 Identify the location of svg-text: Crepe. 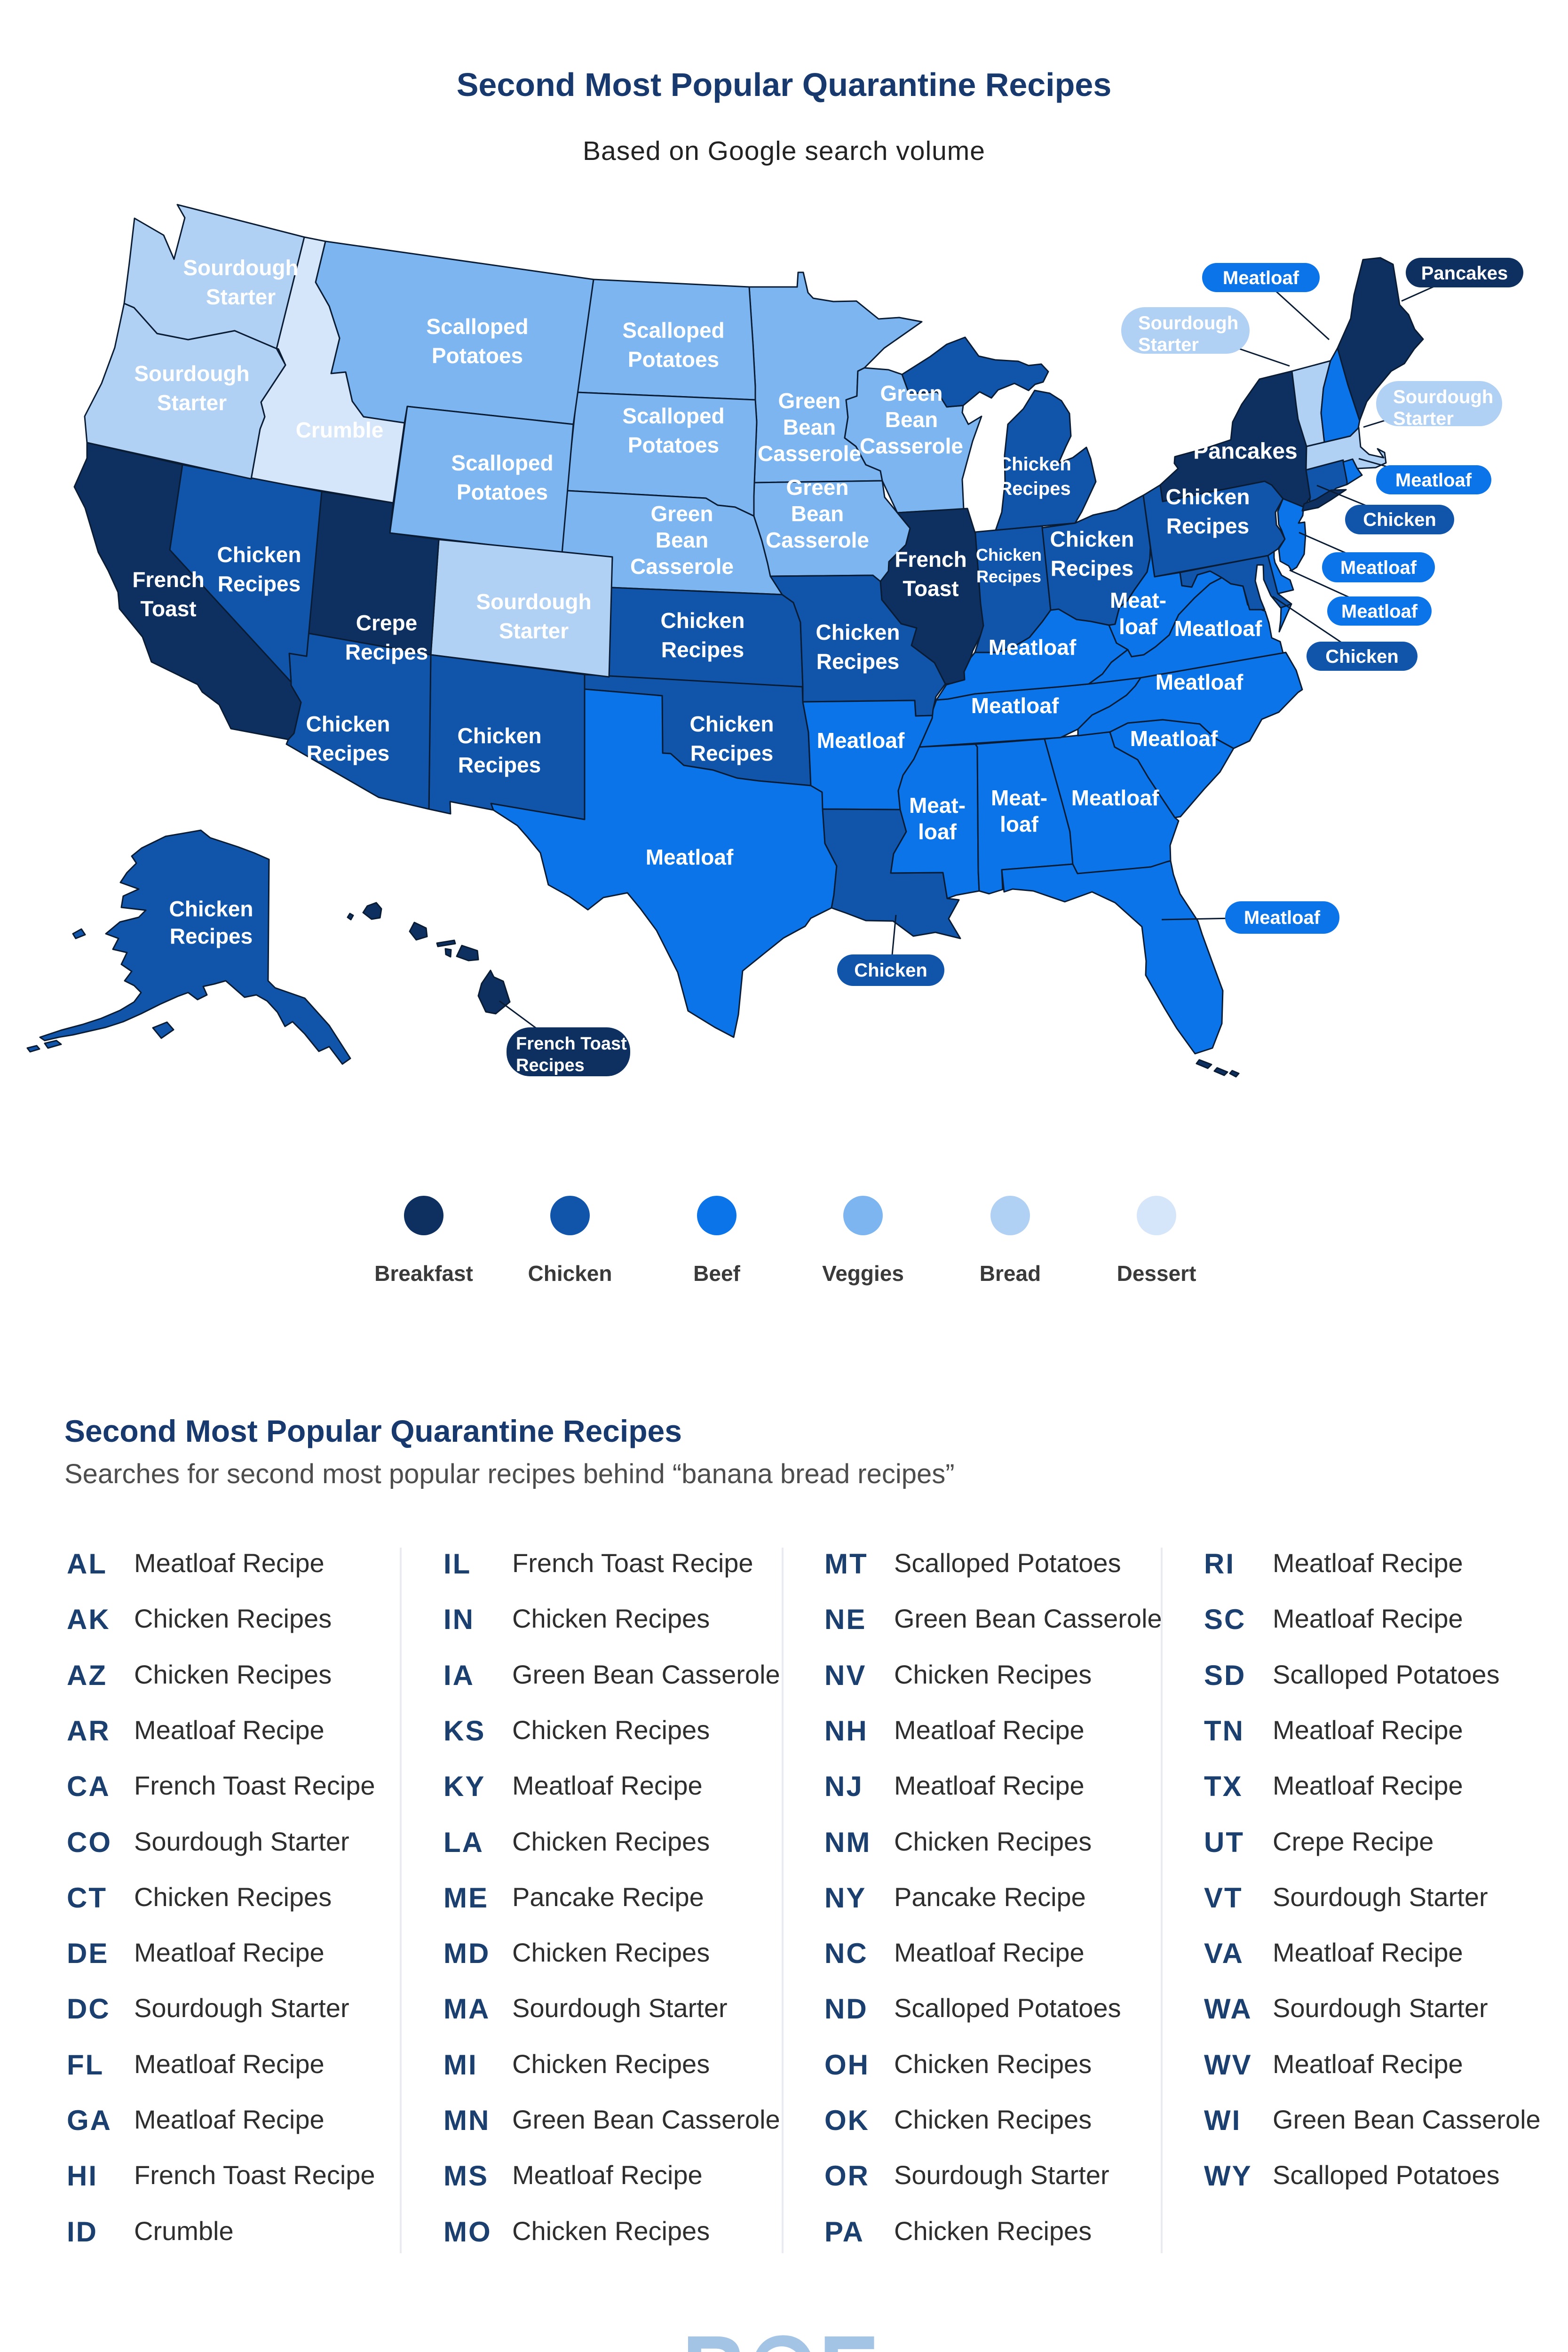
(386, 623).